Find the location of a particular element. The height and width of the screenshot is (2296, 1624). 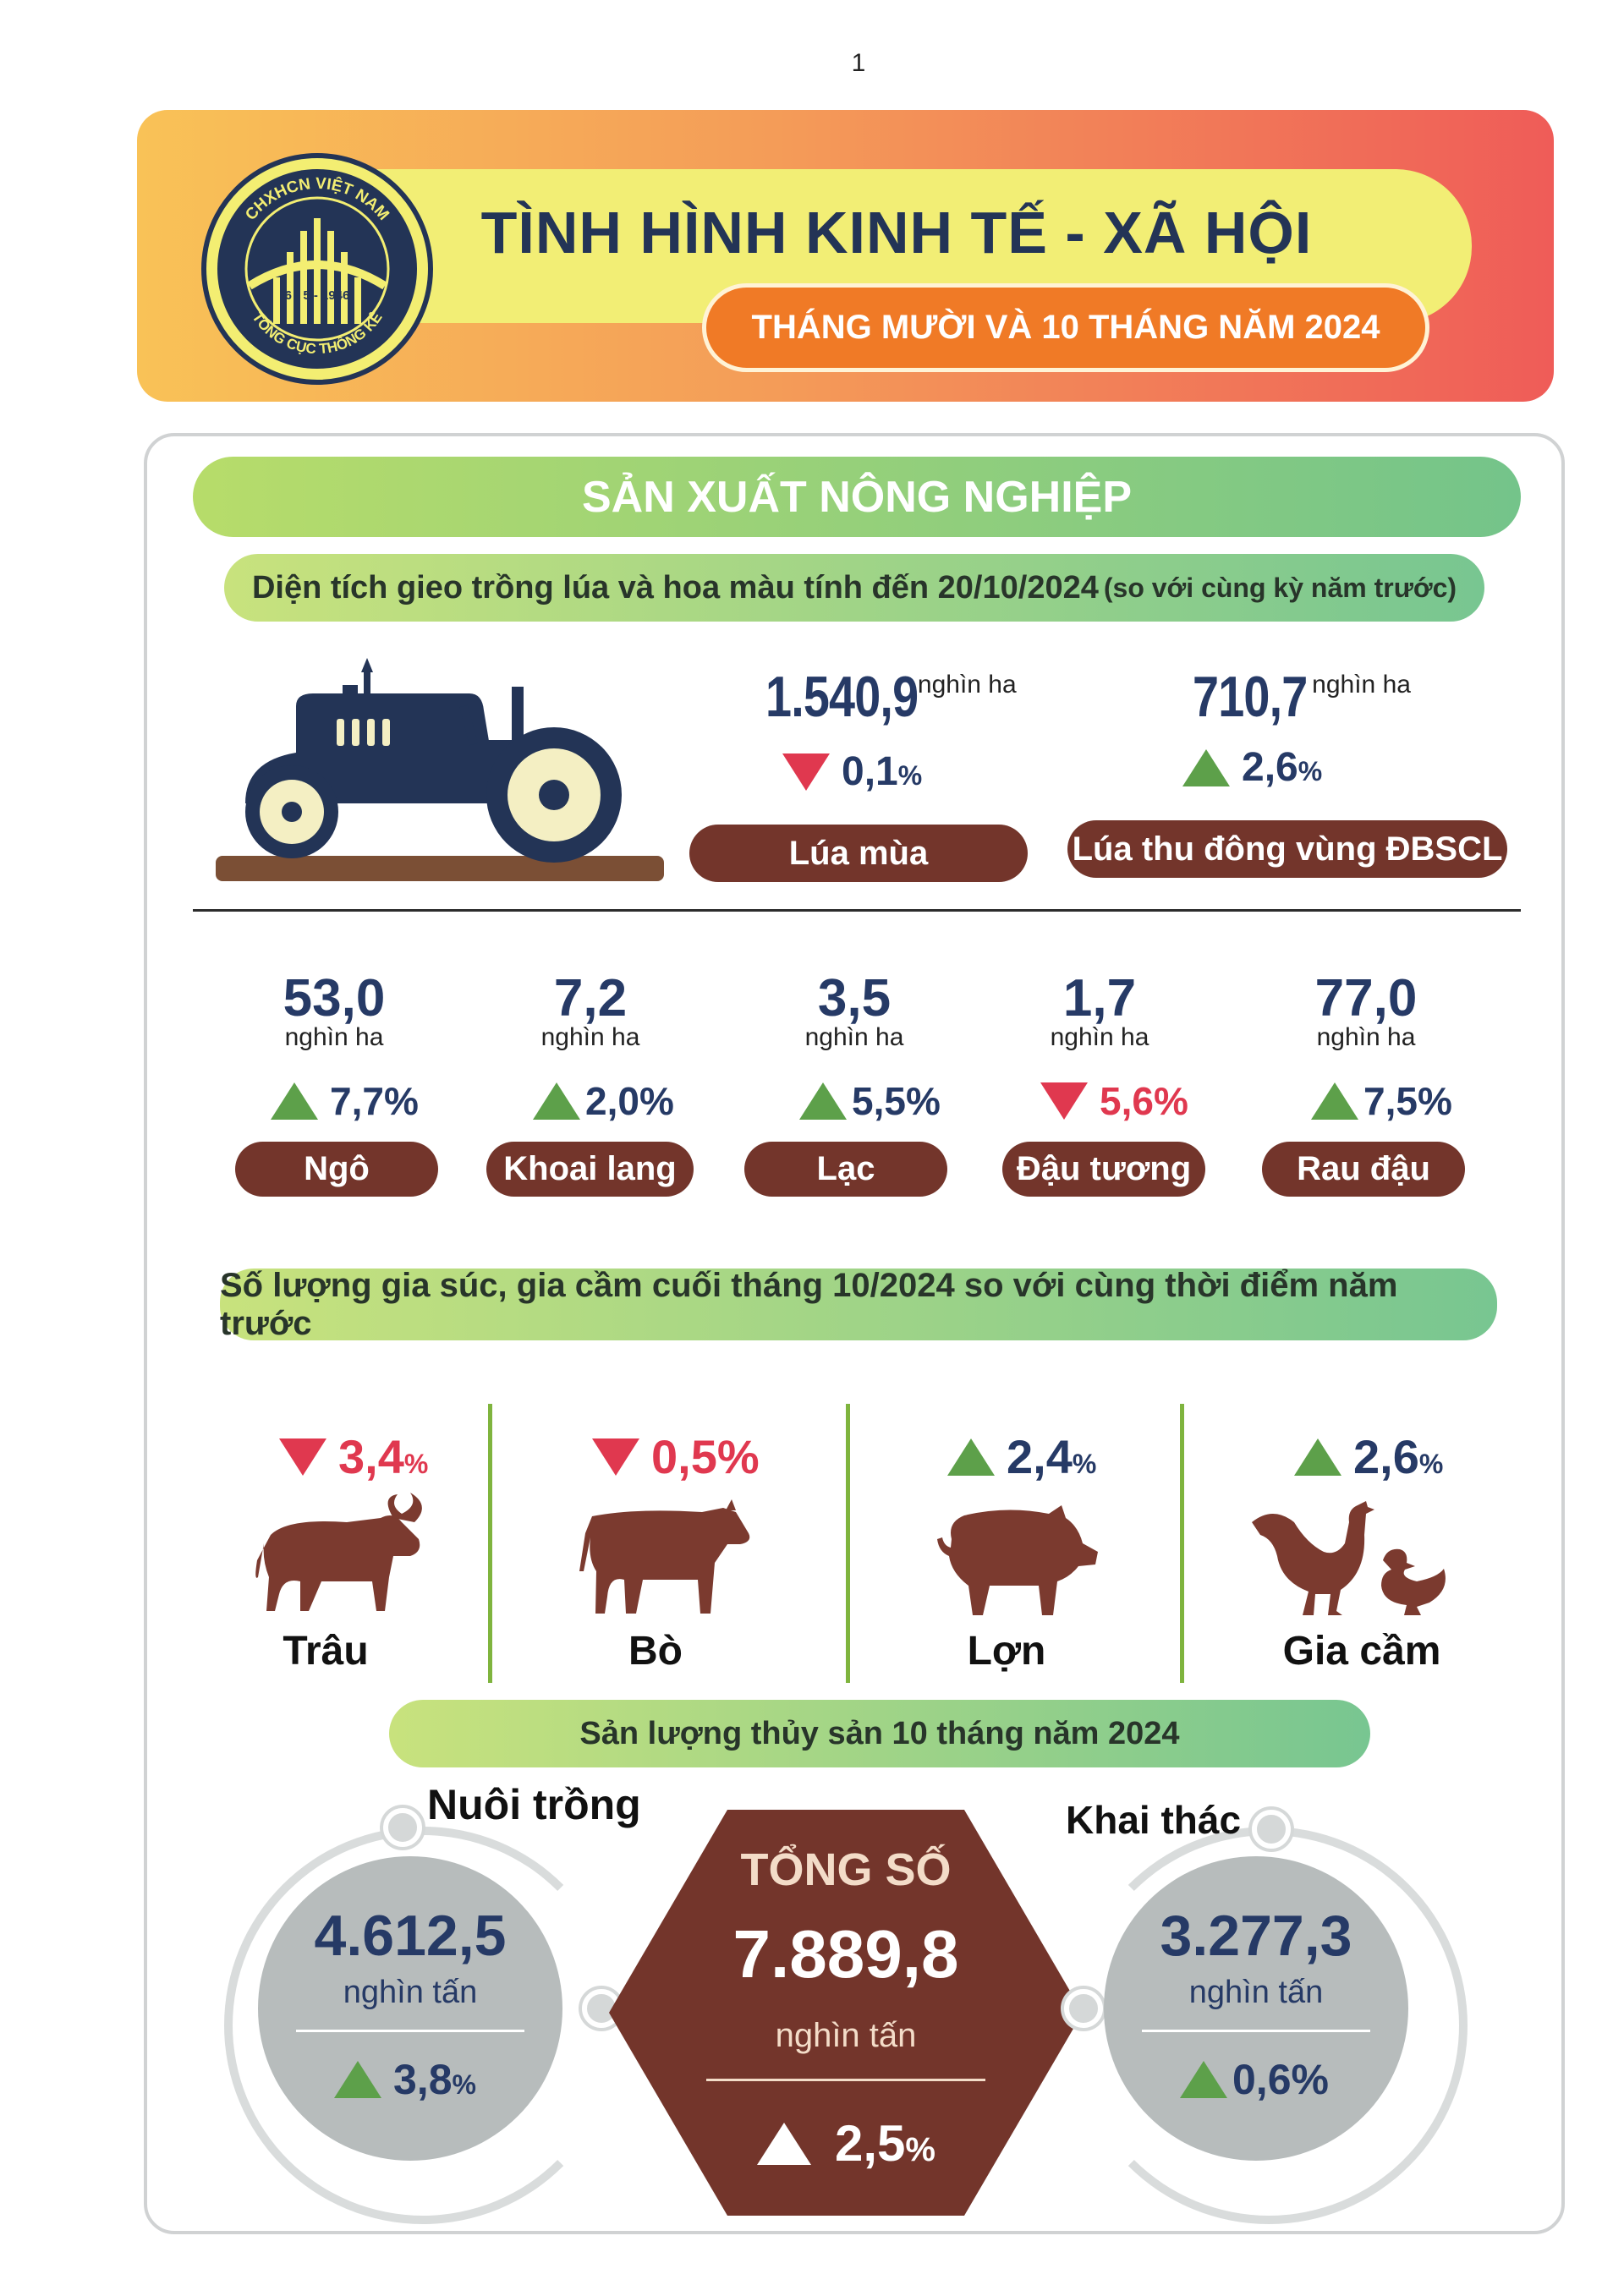

rice-main-label: Lúa mùa is located at coordinates (859, 854).